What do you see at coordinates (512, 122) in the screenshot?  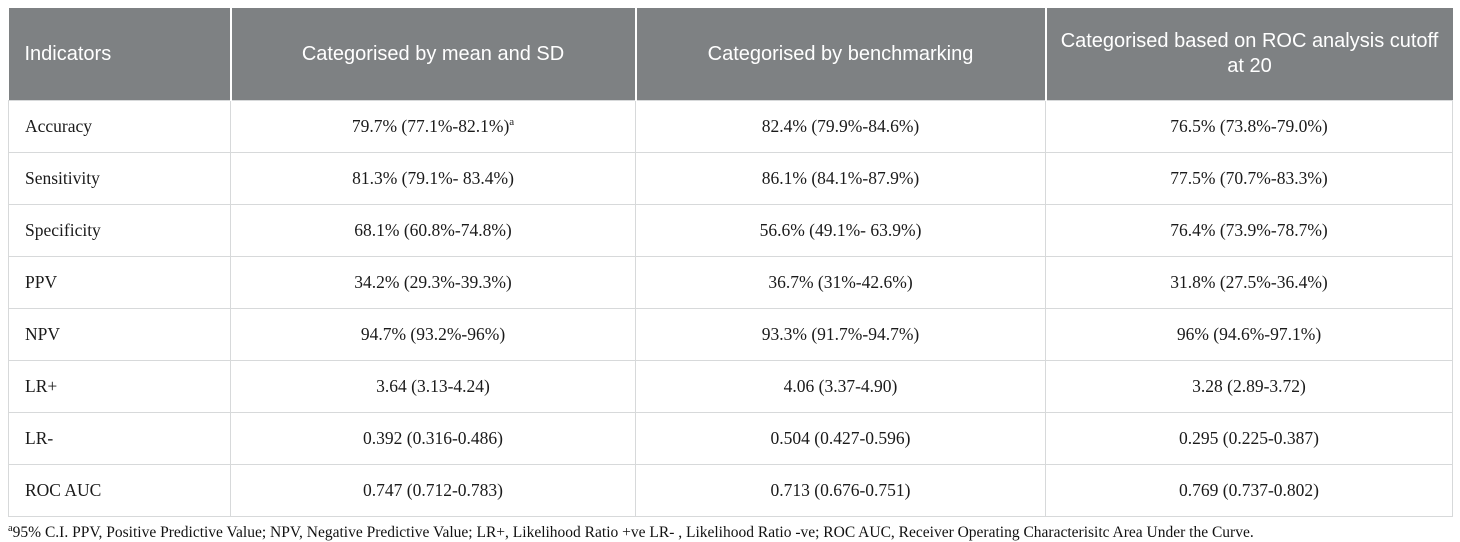 I see `footnote-marker-sup: a` at bounding box center [512, 122].